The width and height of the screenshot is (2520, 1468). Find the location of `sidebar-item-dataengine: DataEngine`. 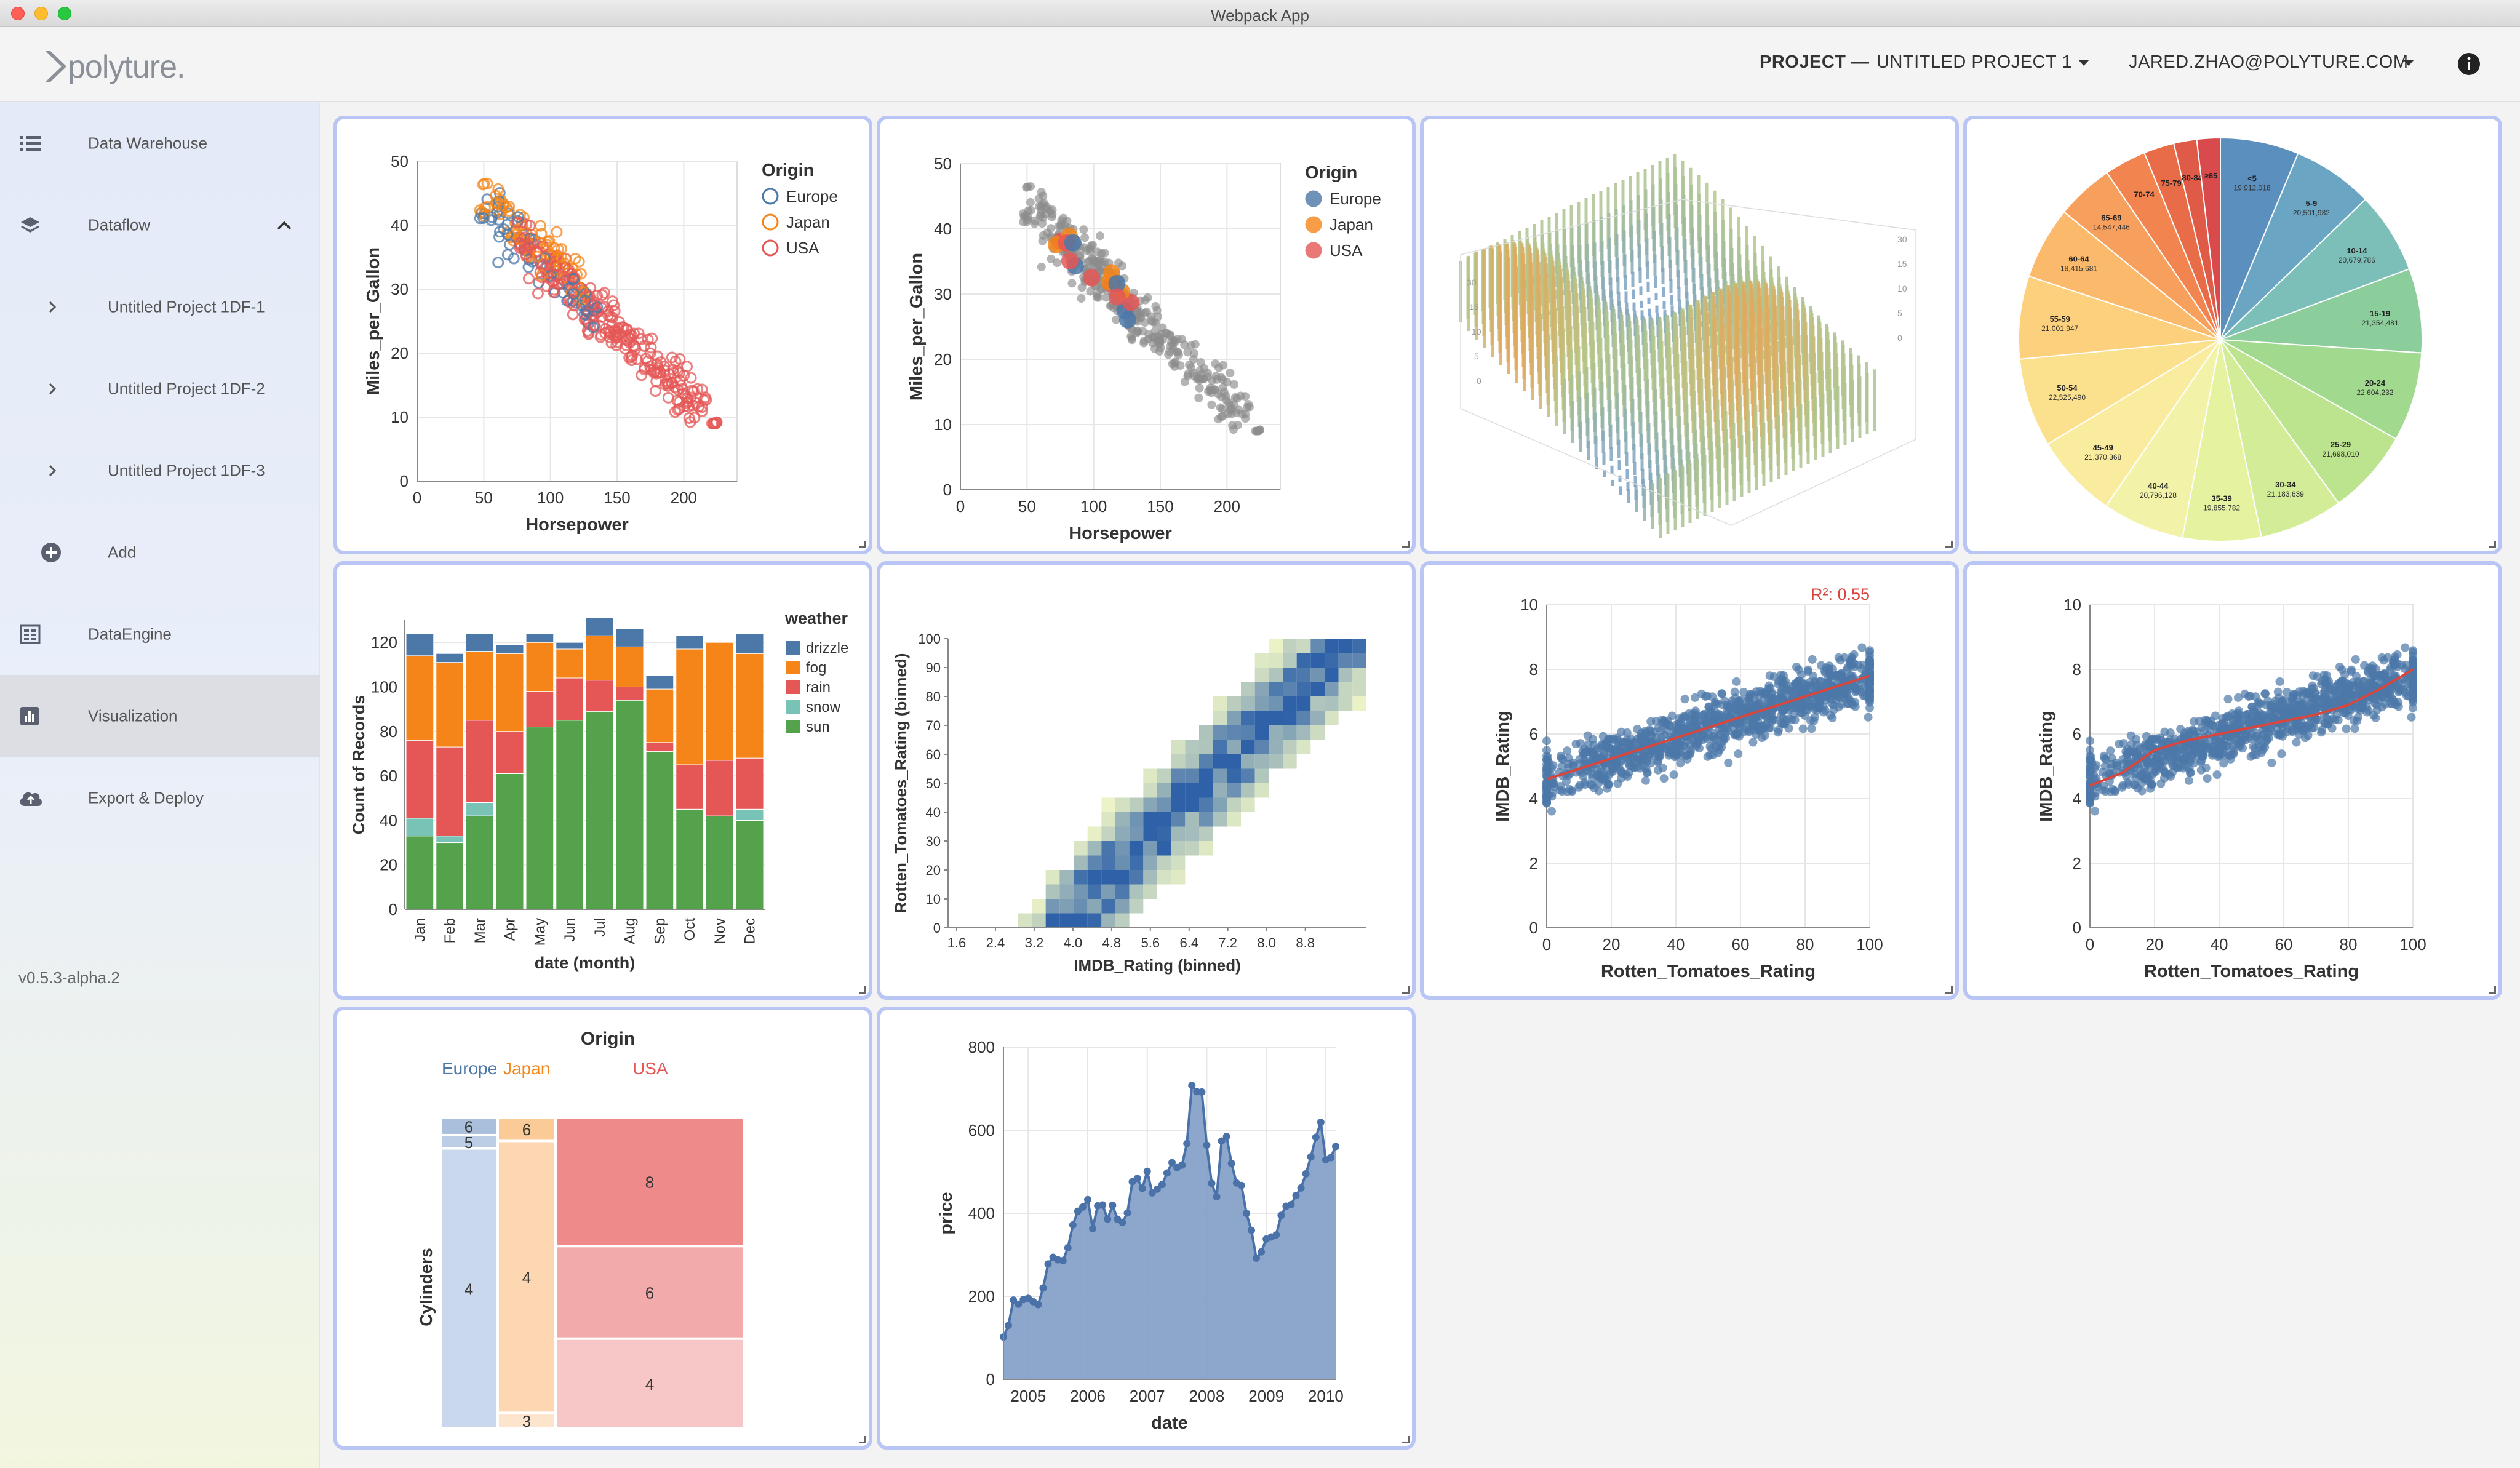

sidebar-item-dataengine: DataEngine is located at coordinates (160, 634).